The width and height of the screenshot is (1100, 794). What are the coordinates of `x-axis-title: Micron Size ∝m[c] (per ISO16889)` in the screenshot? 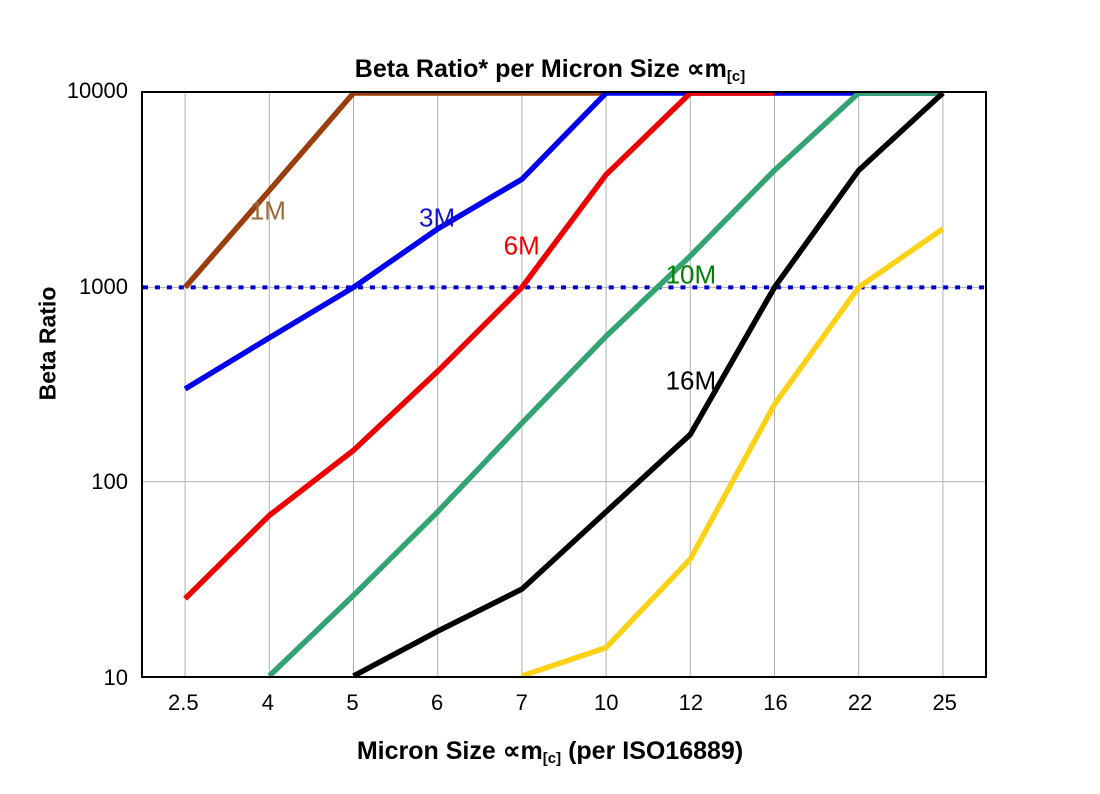 It's located at (550, 751).